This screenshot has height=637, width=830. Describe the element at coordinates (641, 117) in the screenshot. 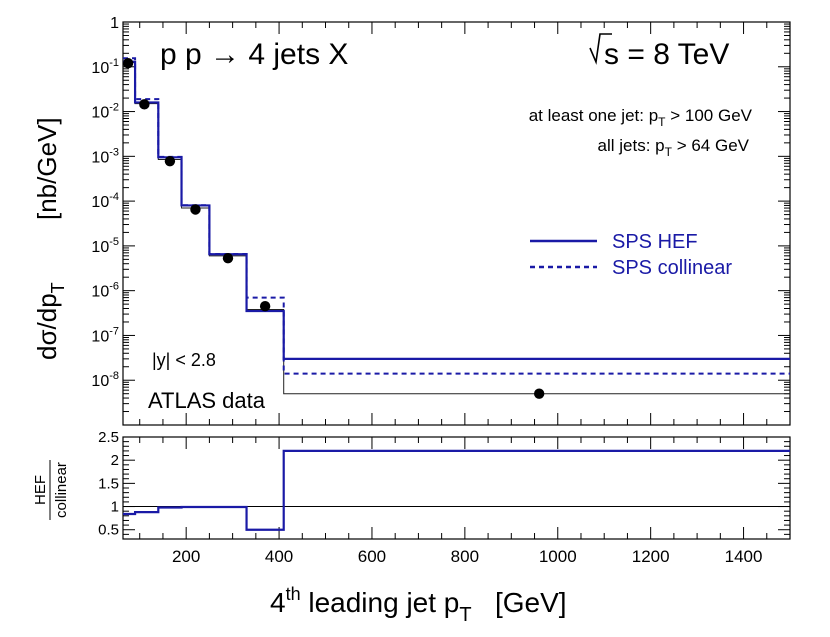

I see `cut-line-1: at least one jet: pT > 100 GeV` at that location.